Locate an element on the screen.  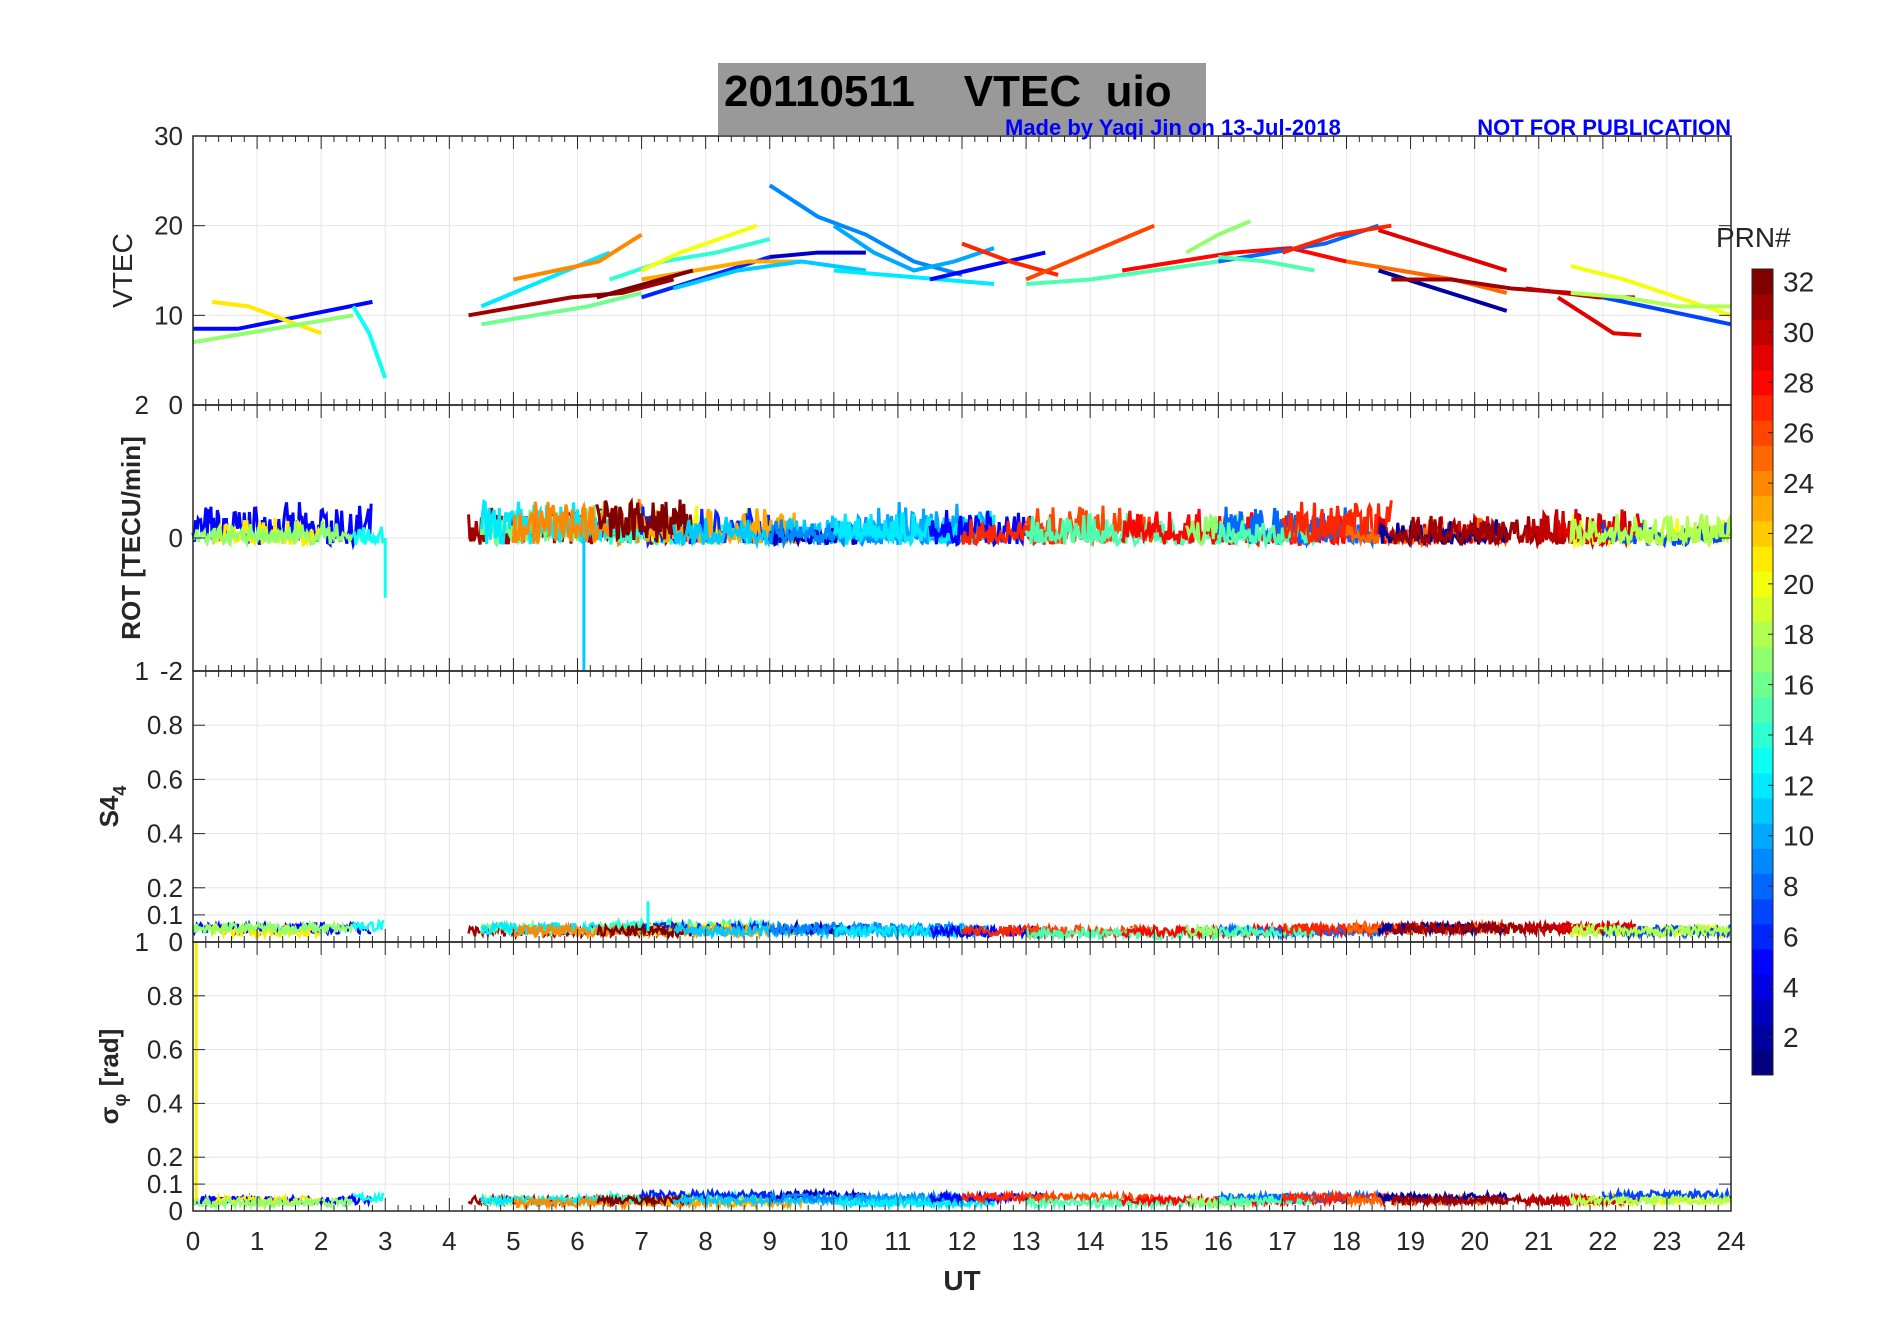
y-axis-label-rot: ROT [TECU/min] is located at coordinates (131, 538).